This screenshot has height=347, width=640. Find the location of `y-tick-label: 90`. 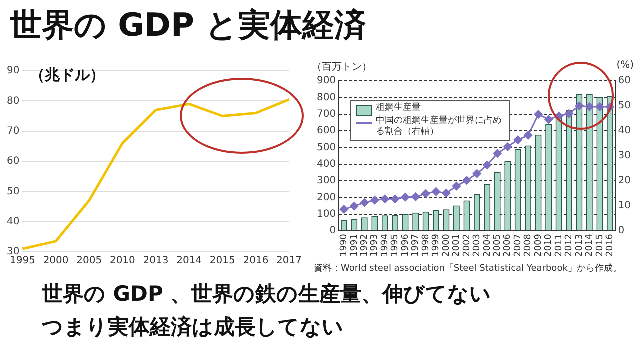

y-tick-label: 90 is located at coordinates (13, 71).